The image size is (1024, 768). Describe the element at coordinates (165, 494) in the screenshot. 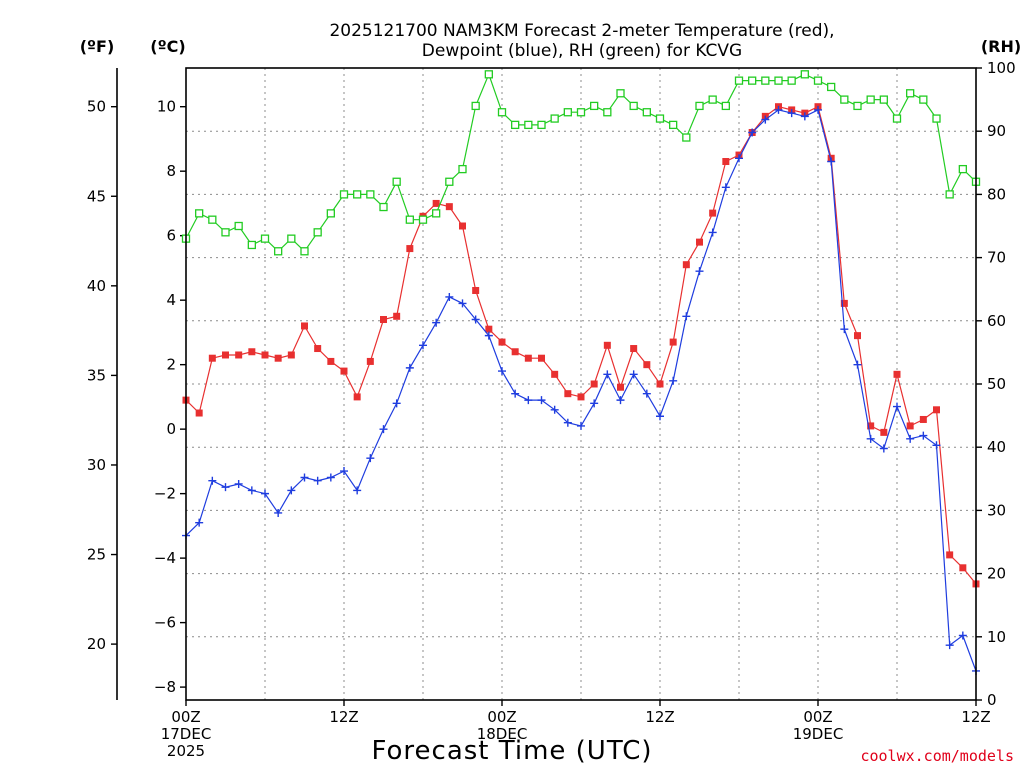

I see `celsius-tick-label: −2` at that location.